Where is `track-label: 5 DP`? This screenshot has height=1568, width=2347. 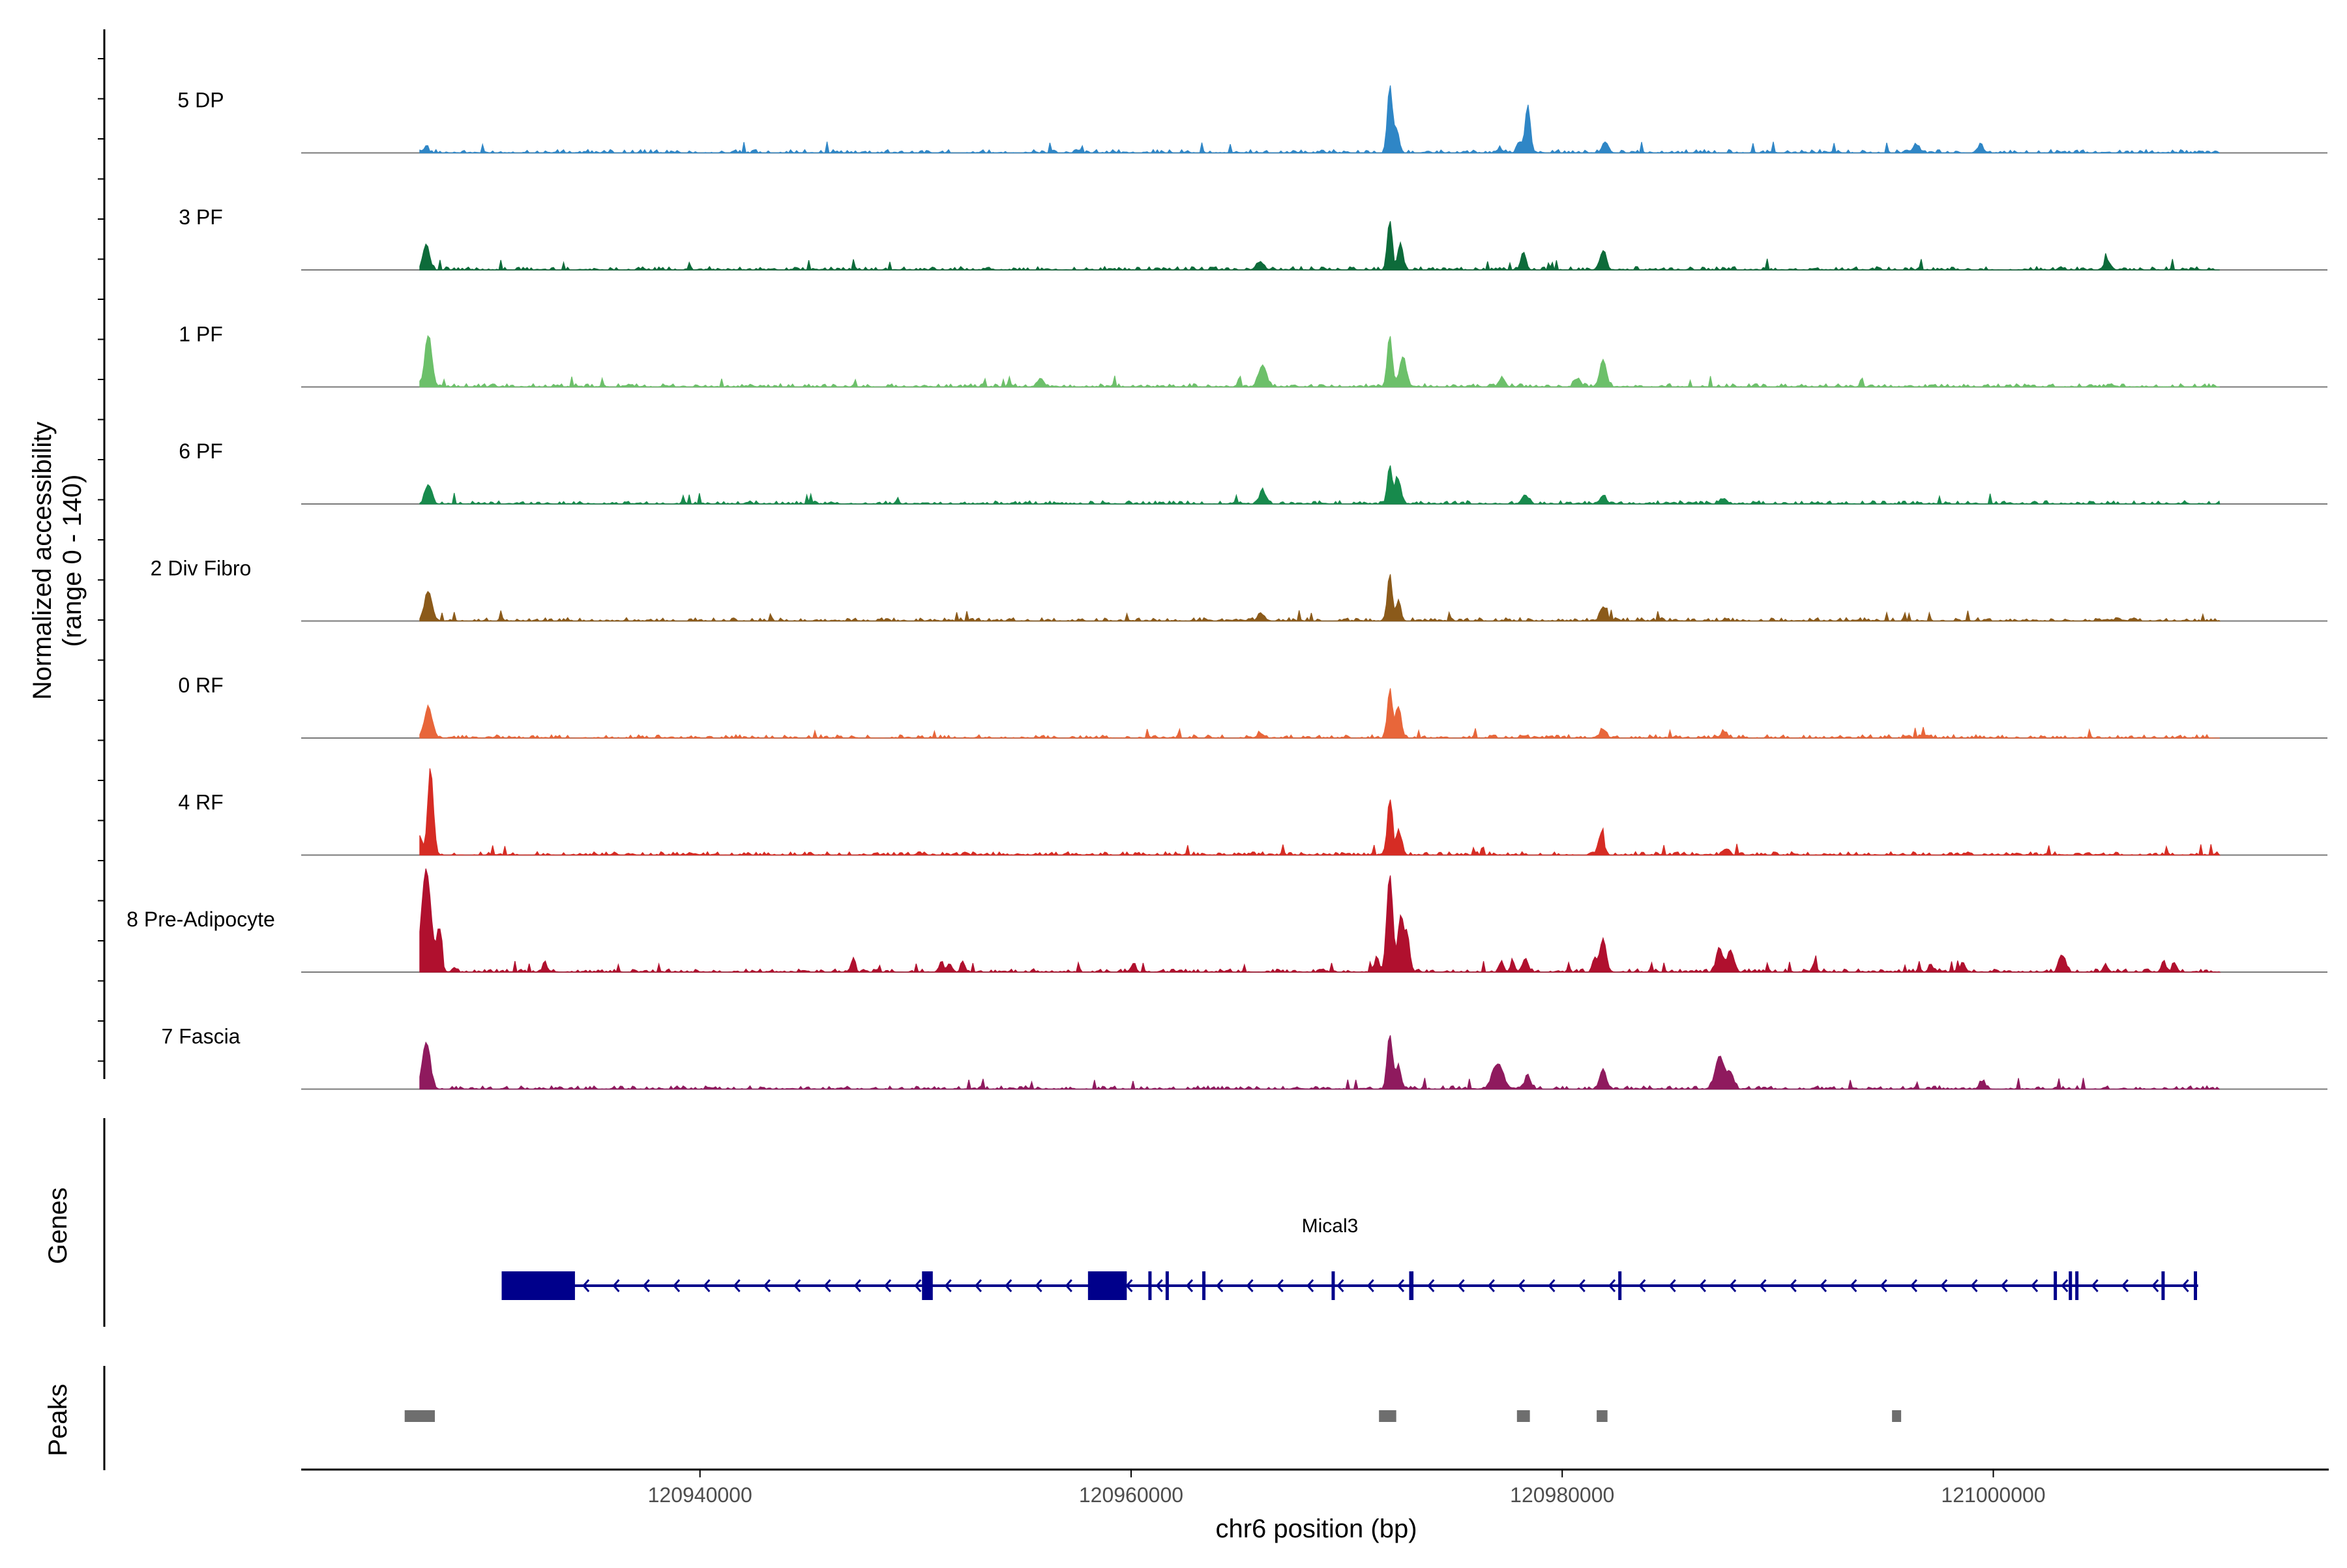
track-label: 5 DP is located at coordinates (200, 101).